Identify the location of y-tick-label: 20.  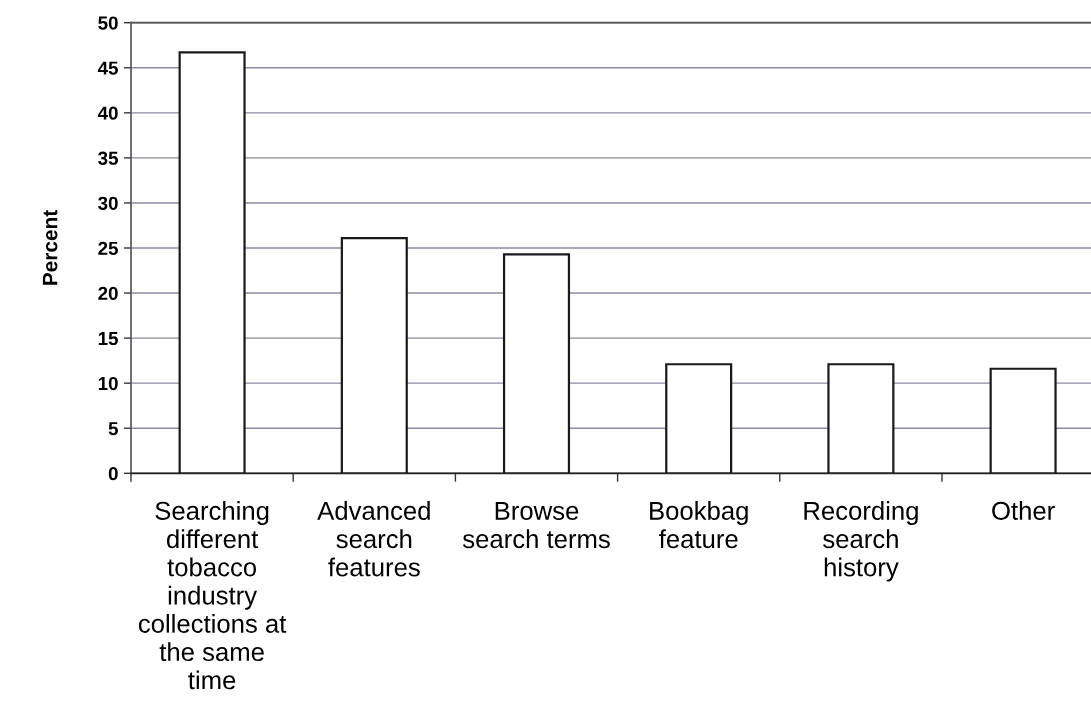
(108, 293).